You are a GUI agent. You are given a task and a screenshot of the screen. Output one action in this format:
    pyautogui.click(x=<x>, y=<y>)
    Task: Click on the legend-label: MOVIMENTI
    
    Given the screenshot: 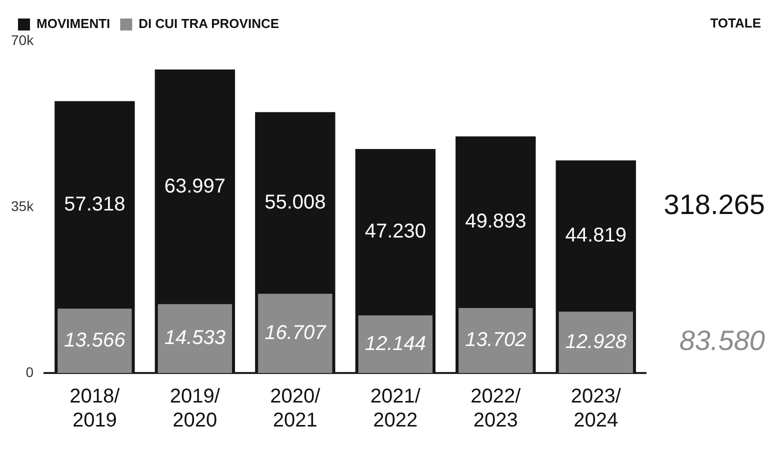 What is the action you would take?
    pyautogui.click(x=73, y=24)
    